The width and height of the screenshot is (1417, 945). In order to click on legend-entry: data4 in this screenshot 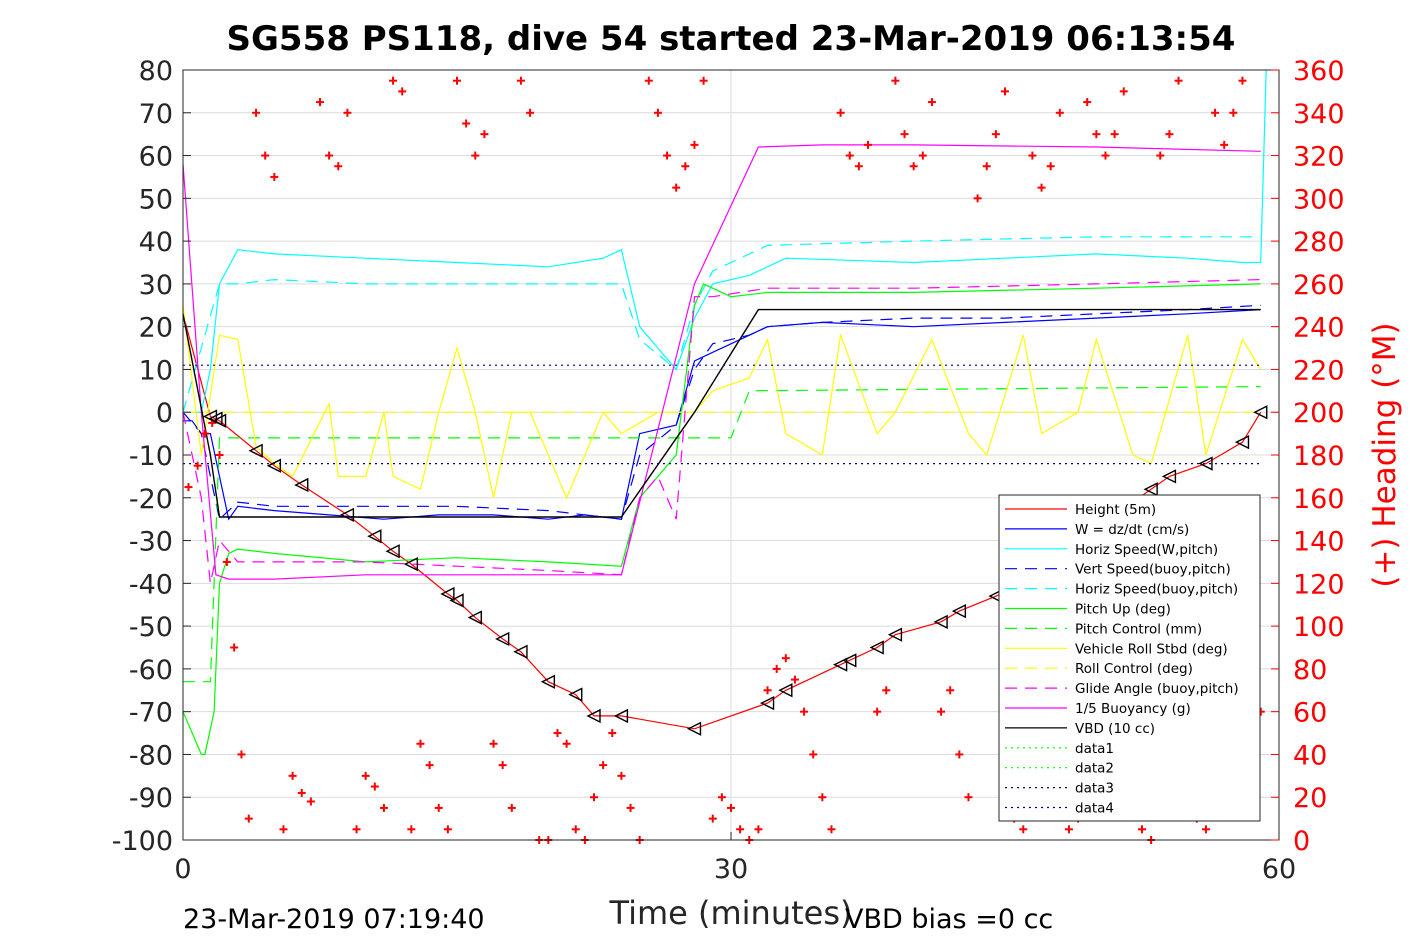, I will do `click(1094, 809)`.